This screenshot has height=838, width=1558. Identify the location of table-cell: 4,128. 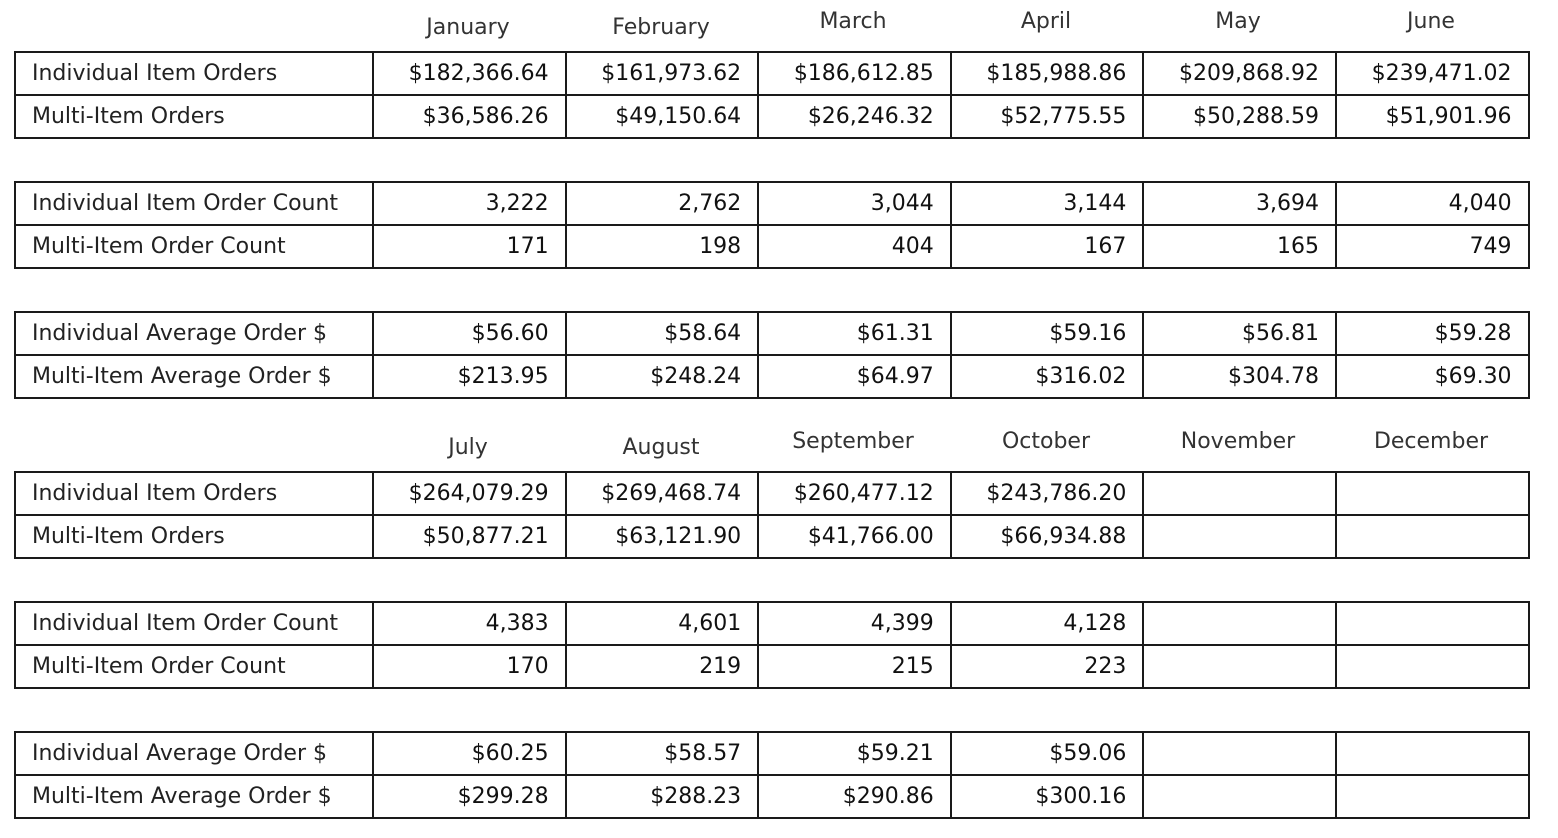
(1047, 623).